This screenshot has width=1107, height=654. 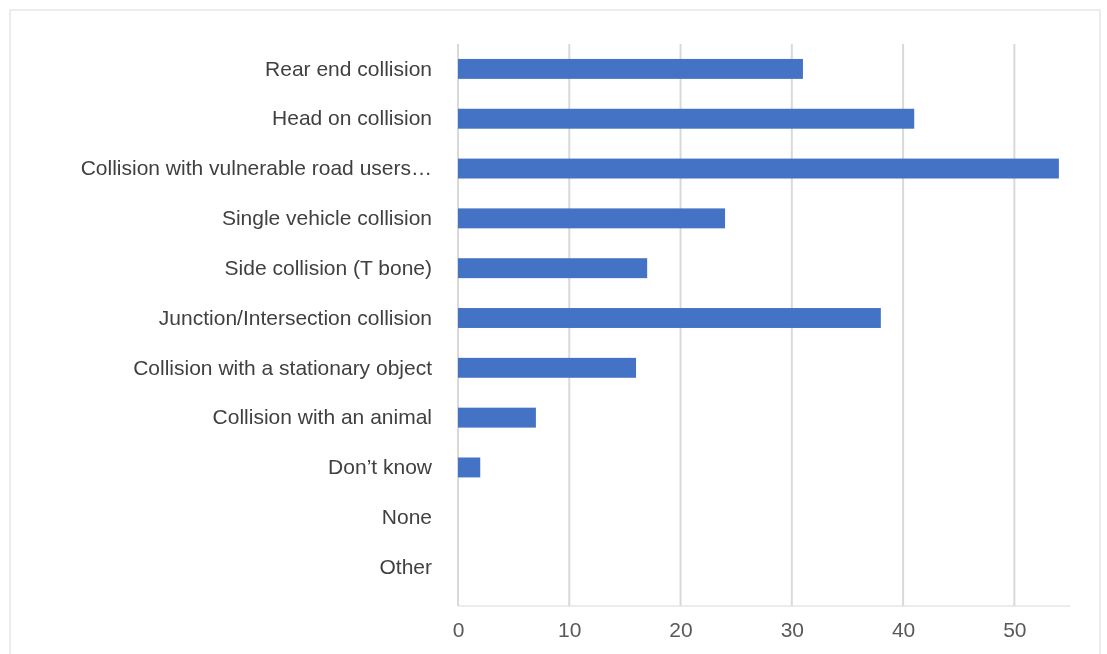 What do you see at coordinates (348, 68) in the screenshot?
I see `y-tick-label: Rear end collision` at bounding box center [348, 68].